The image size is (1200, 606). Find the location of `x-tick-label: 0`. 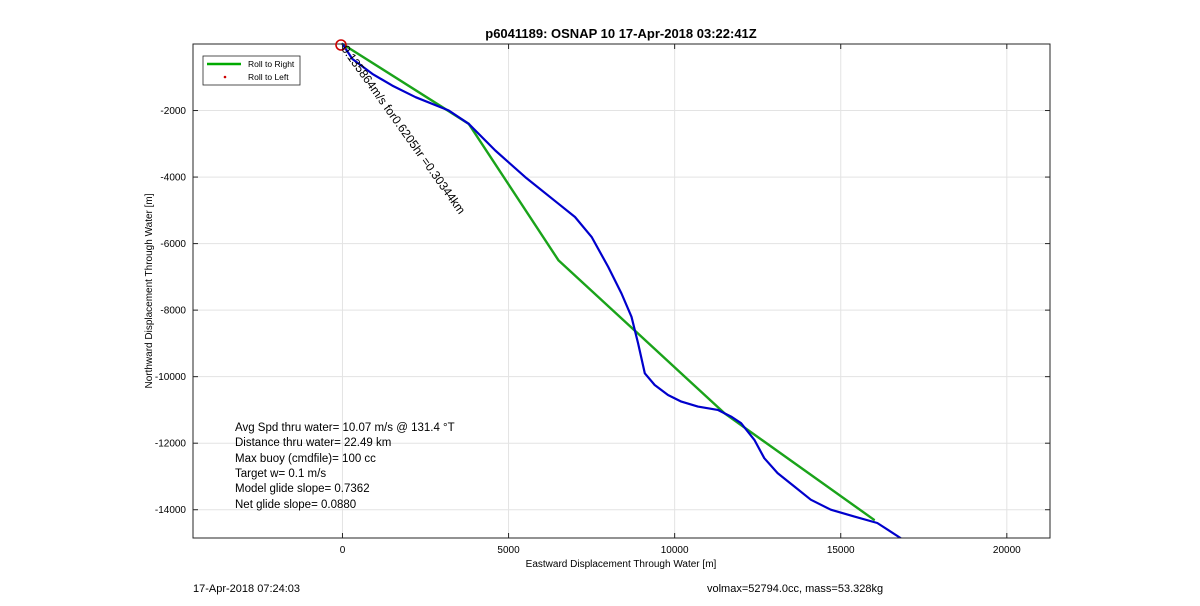

x-tick-label: 0 is located at coordinates (343, 550).